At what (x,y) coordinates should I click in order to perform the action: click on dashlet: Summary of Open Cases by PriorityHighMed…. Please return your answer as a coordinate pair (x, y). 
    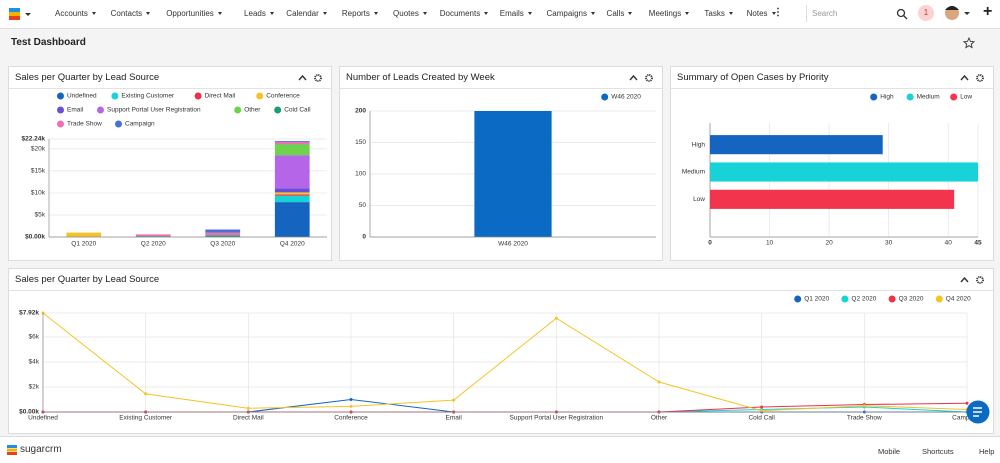
    Looking at the image, I should click on (832, 163).